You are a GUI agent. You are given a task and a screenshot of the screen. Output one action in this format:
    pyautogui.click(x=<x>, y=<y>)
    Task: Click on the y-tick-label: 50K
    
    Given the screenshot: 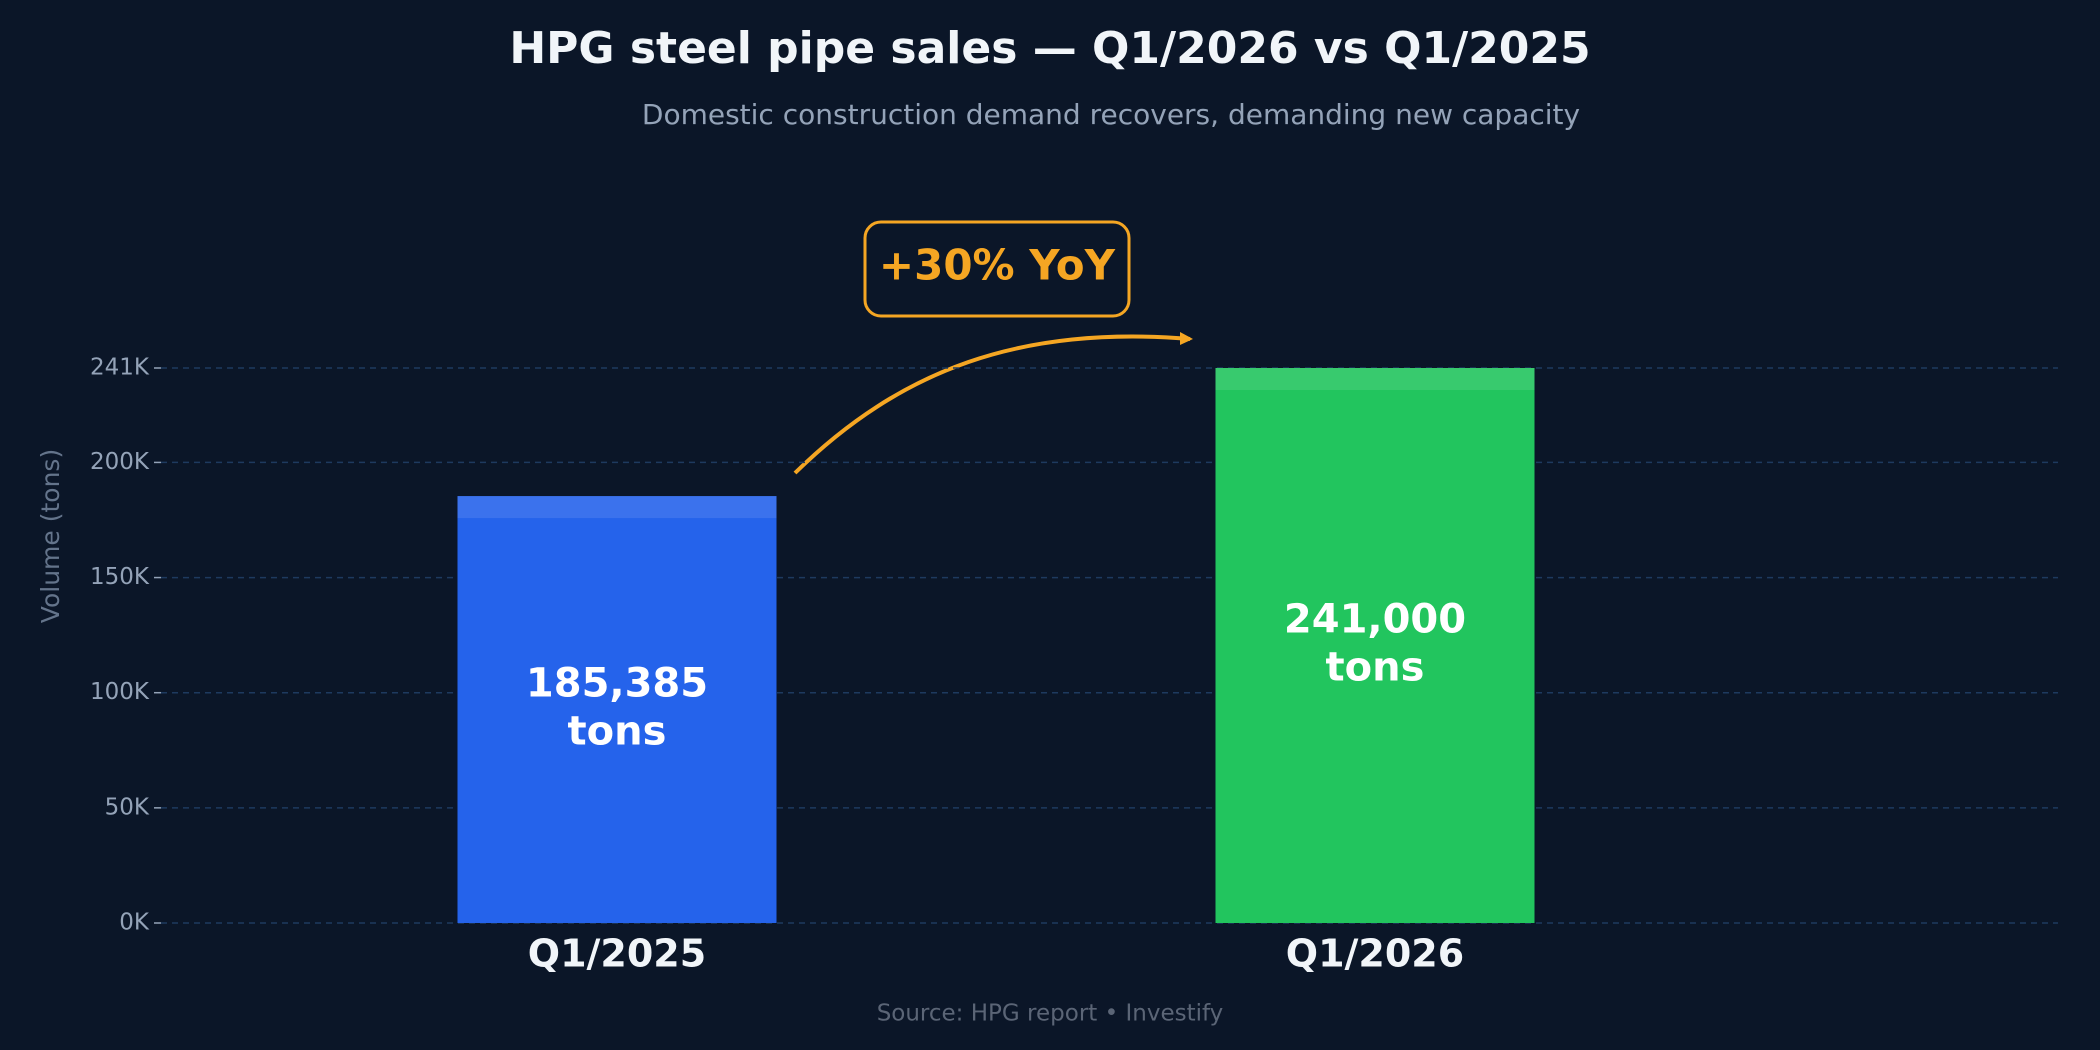 What is the action you would take?
    pyautogui.click(x=127, y=807)
    